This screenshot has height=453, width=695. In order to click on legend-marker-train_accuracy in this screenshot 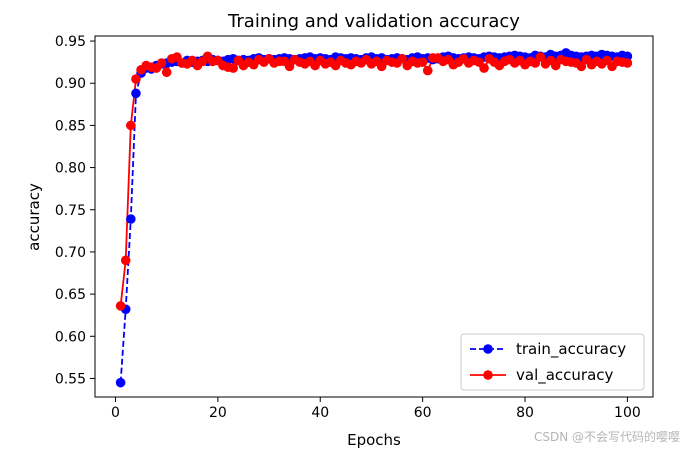, I will do `click(488, 349)`.